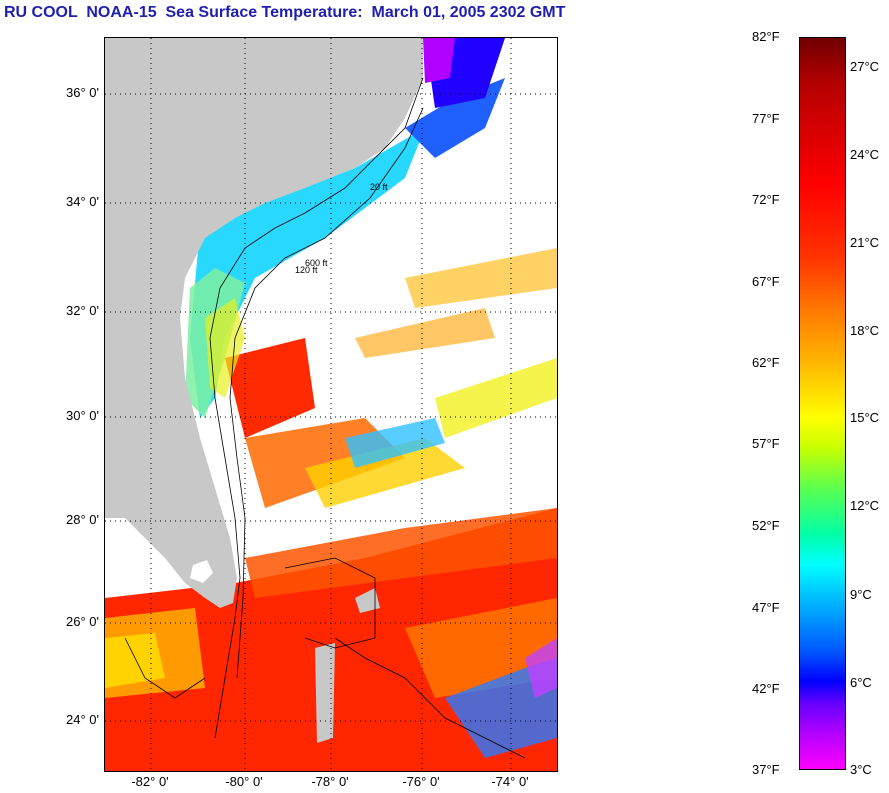 This screenshot has width=889, height=793. I want to click on colorbar-f-72: 72°F, so click(766, 199).